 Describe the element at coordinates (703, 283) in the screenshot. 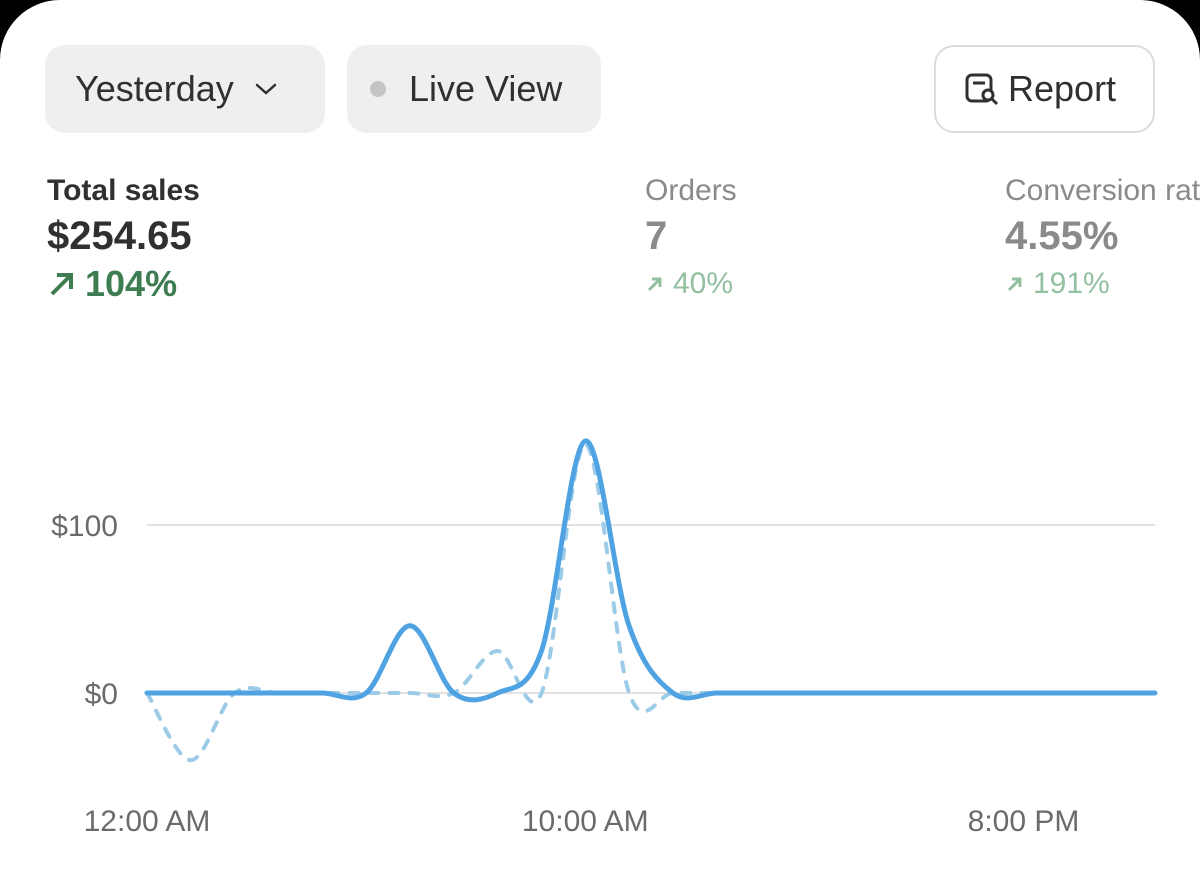

I see `change-value: 40%` at that location.